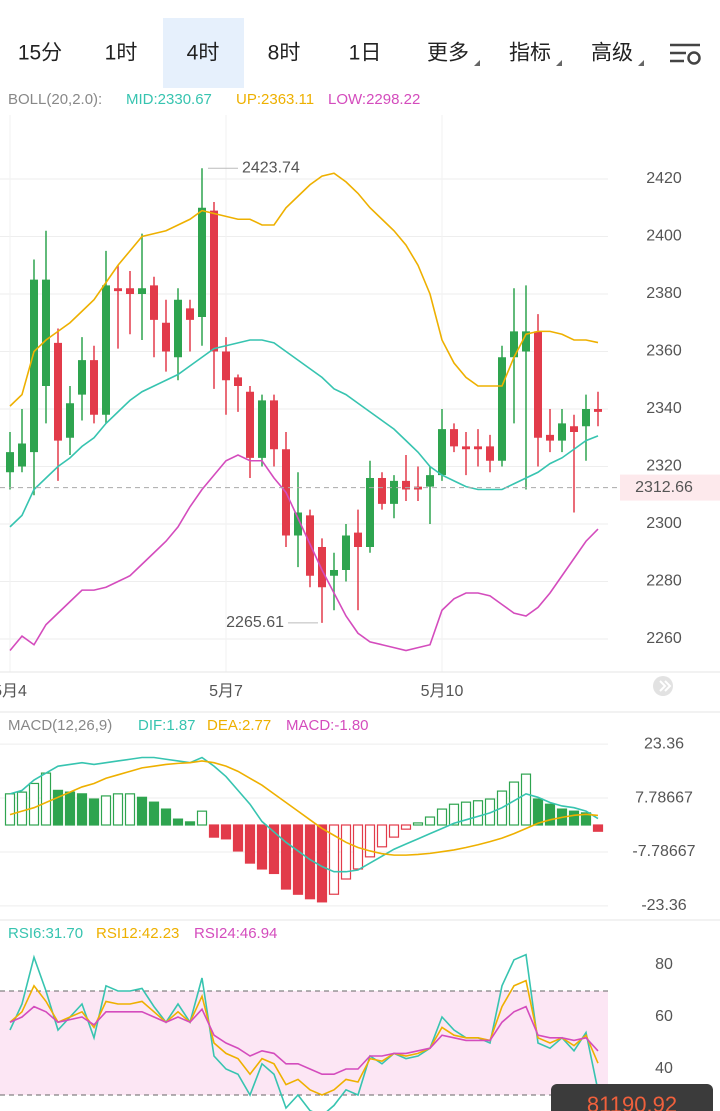 The image size is (720, 1111). What do you see at coordinates (663, 686) in the screenshot?
I see `collapse-icon` at bounding box center [663, 686].